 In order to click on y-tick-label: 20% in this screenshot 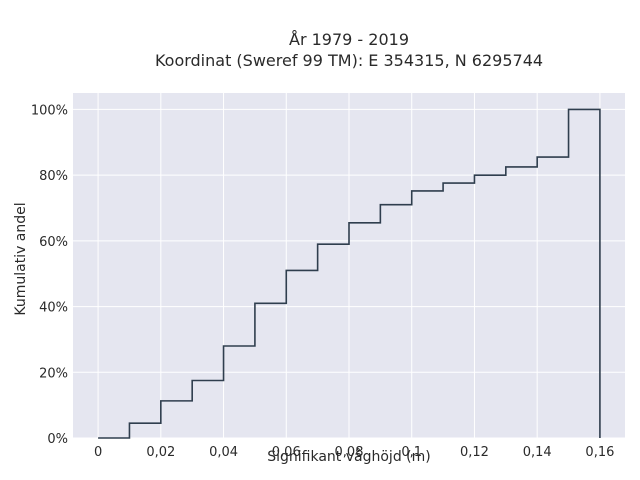, I will do `click(53, 373)`.